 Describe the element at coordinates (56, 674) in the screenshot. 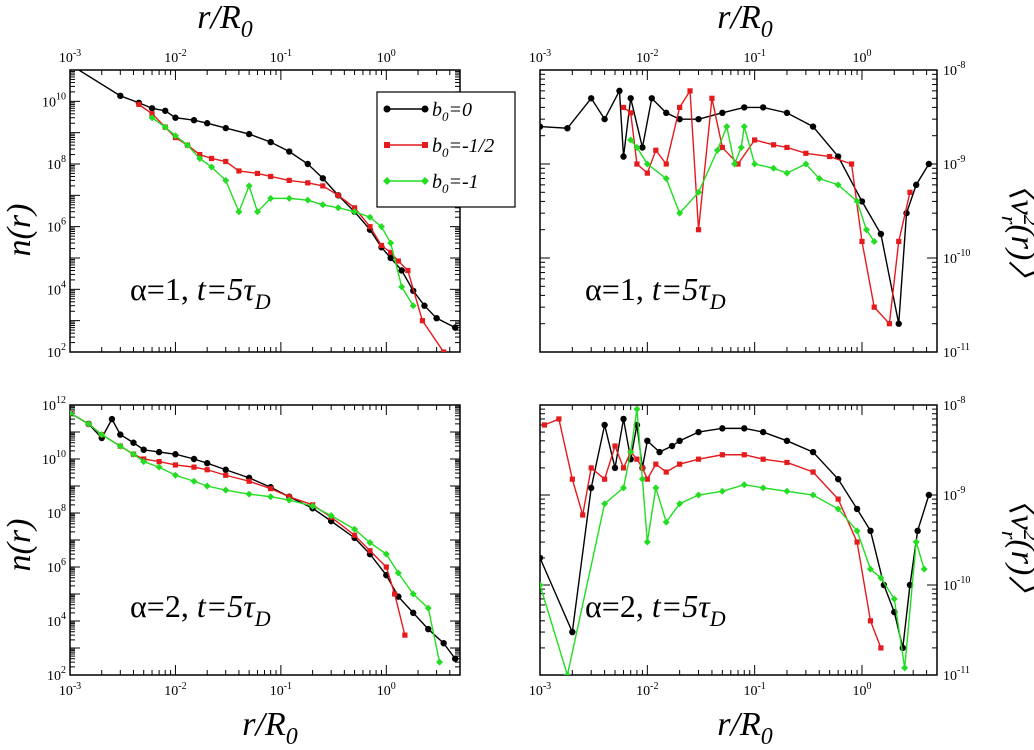

I see `y-tick-label: 10²` at that location.